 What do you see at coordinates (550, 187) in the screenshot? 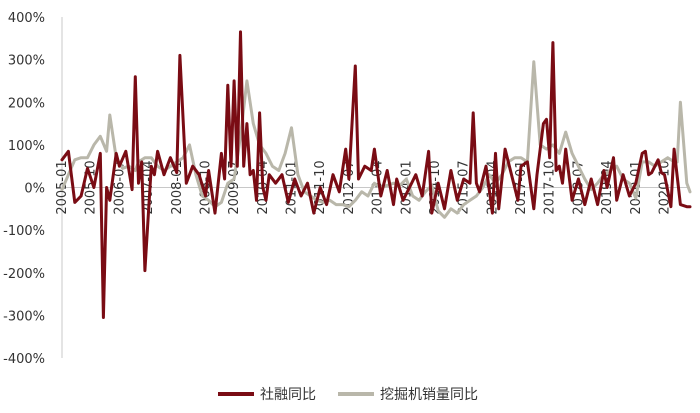
I see `x-tick-label: 2017-10` at bounding box center [550, 187].